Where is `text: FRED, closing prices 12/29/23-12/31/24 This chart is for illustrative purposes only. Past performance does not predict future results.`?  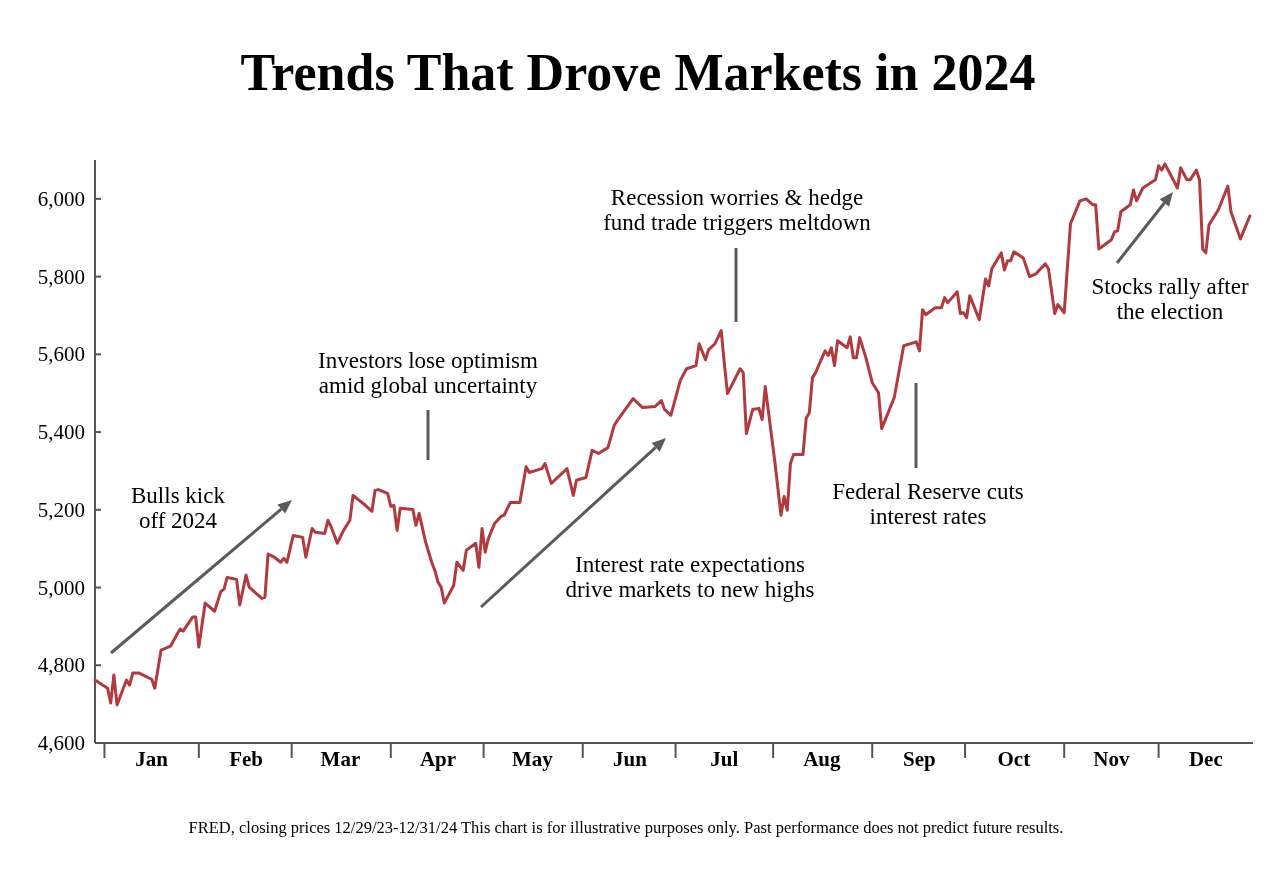
text: FRED, closing prices 12/29/23-12/31/24 This chart is for illustrative purposes only. Past performance does not predict future results. is located at coordinates (626, 827).